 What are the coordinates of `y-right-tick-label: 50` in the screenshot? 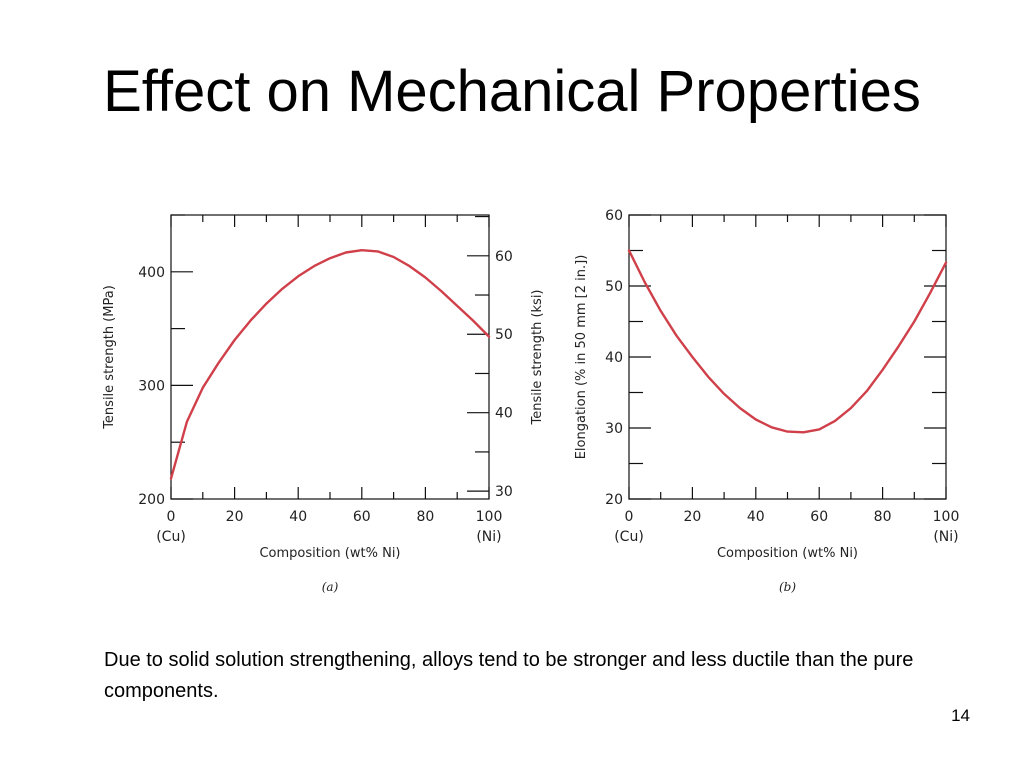 It's located at (504, 335).